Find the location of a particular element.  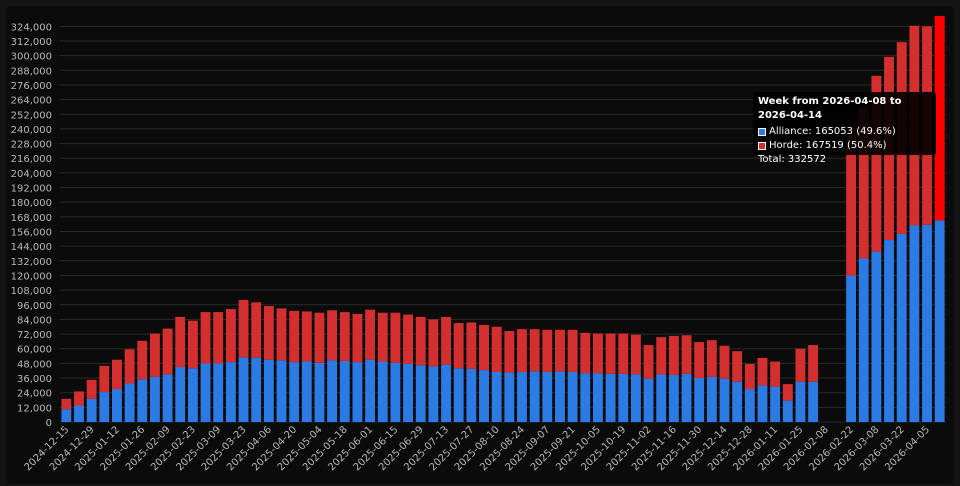

y-tick-label: 132,000 is located at coordinates (31, 262).